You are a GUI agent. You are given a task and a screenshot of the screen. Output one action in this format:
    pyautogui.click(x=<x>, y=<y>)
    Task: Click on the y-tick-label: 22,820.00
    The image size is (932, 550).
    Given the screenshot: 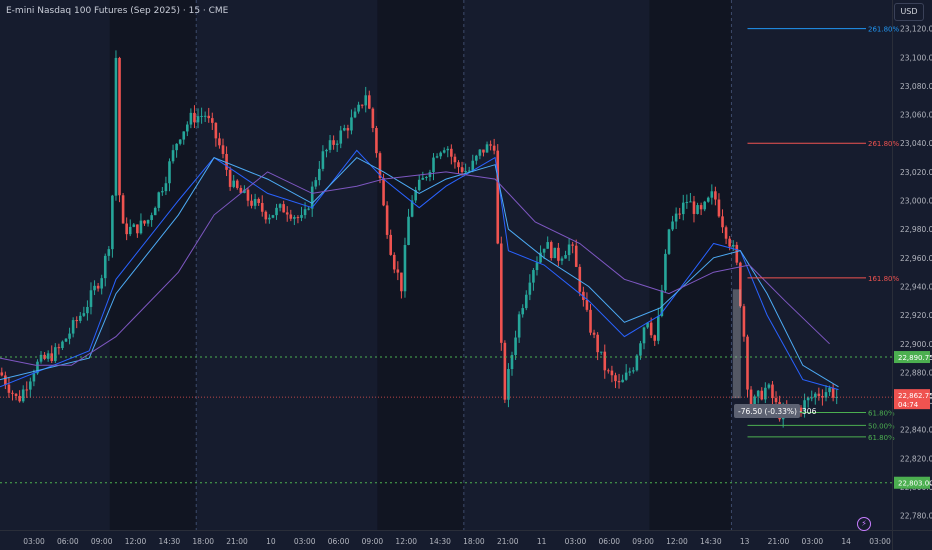 What is the action you would take?
    pyautogui.click(x=916, y=458)
    